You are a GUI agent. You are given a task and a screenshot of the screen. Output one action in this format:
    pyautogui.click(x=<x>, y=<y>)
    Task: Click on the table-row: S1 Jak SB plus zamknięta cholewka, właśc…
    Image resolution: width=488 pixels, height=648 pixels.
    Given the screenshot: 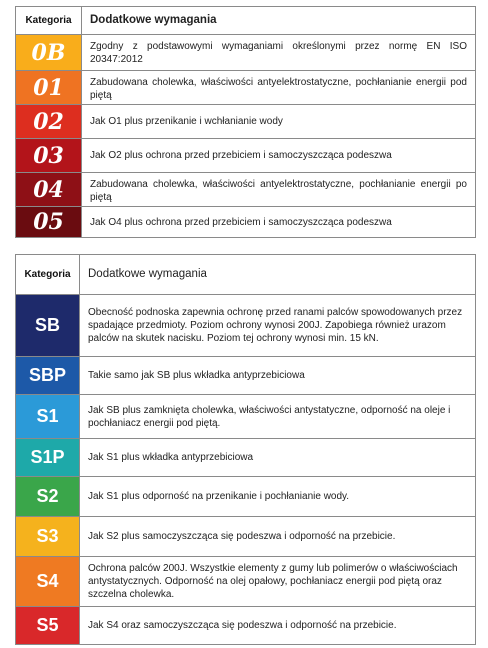 What is the action you would take?
    pyautogui.click(x=245, y=416)
    